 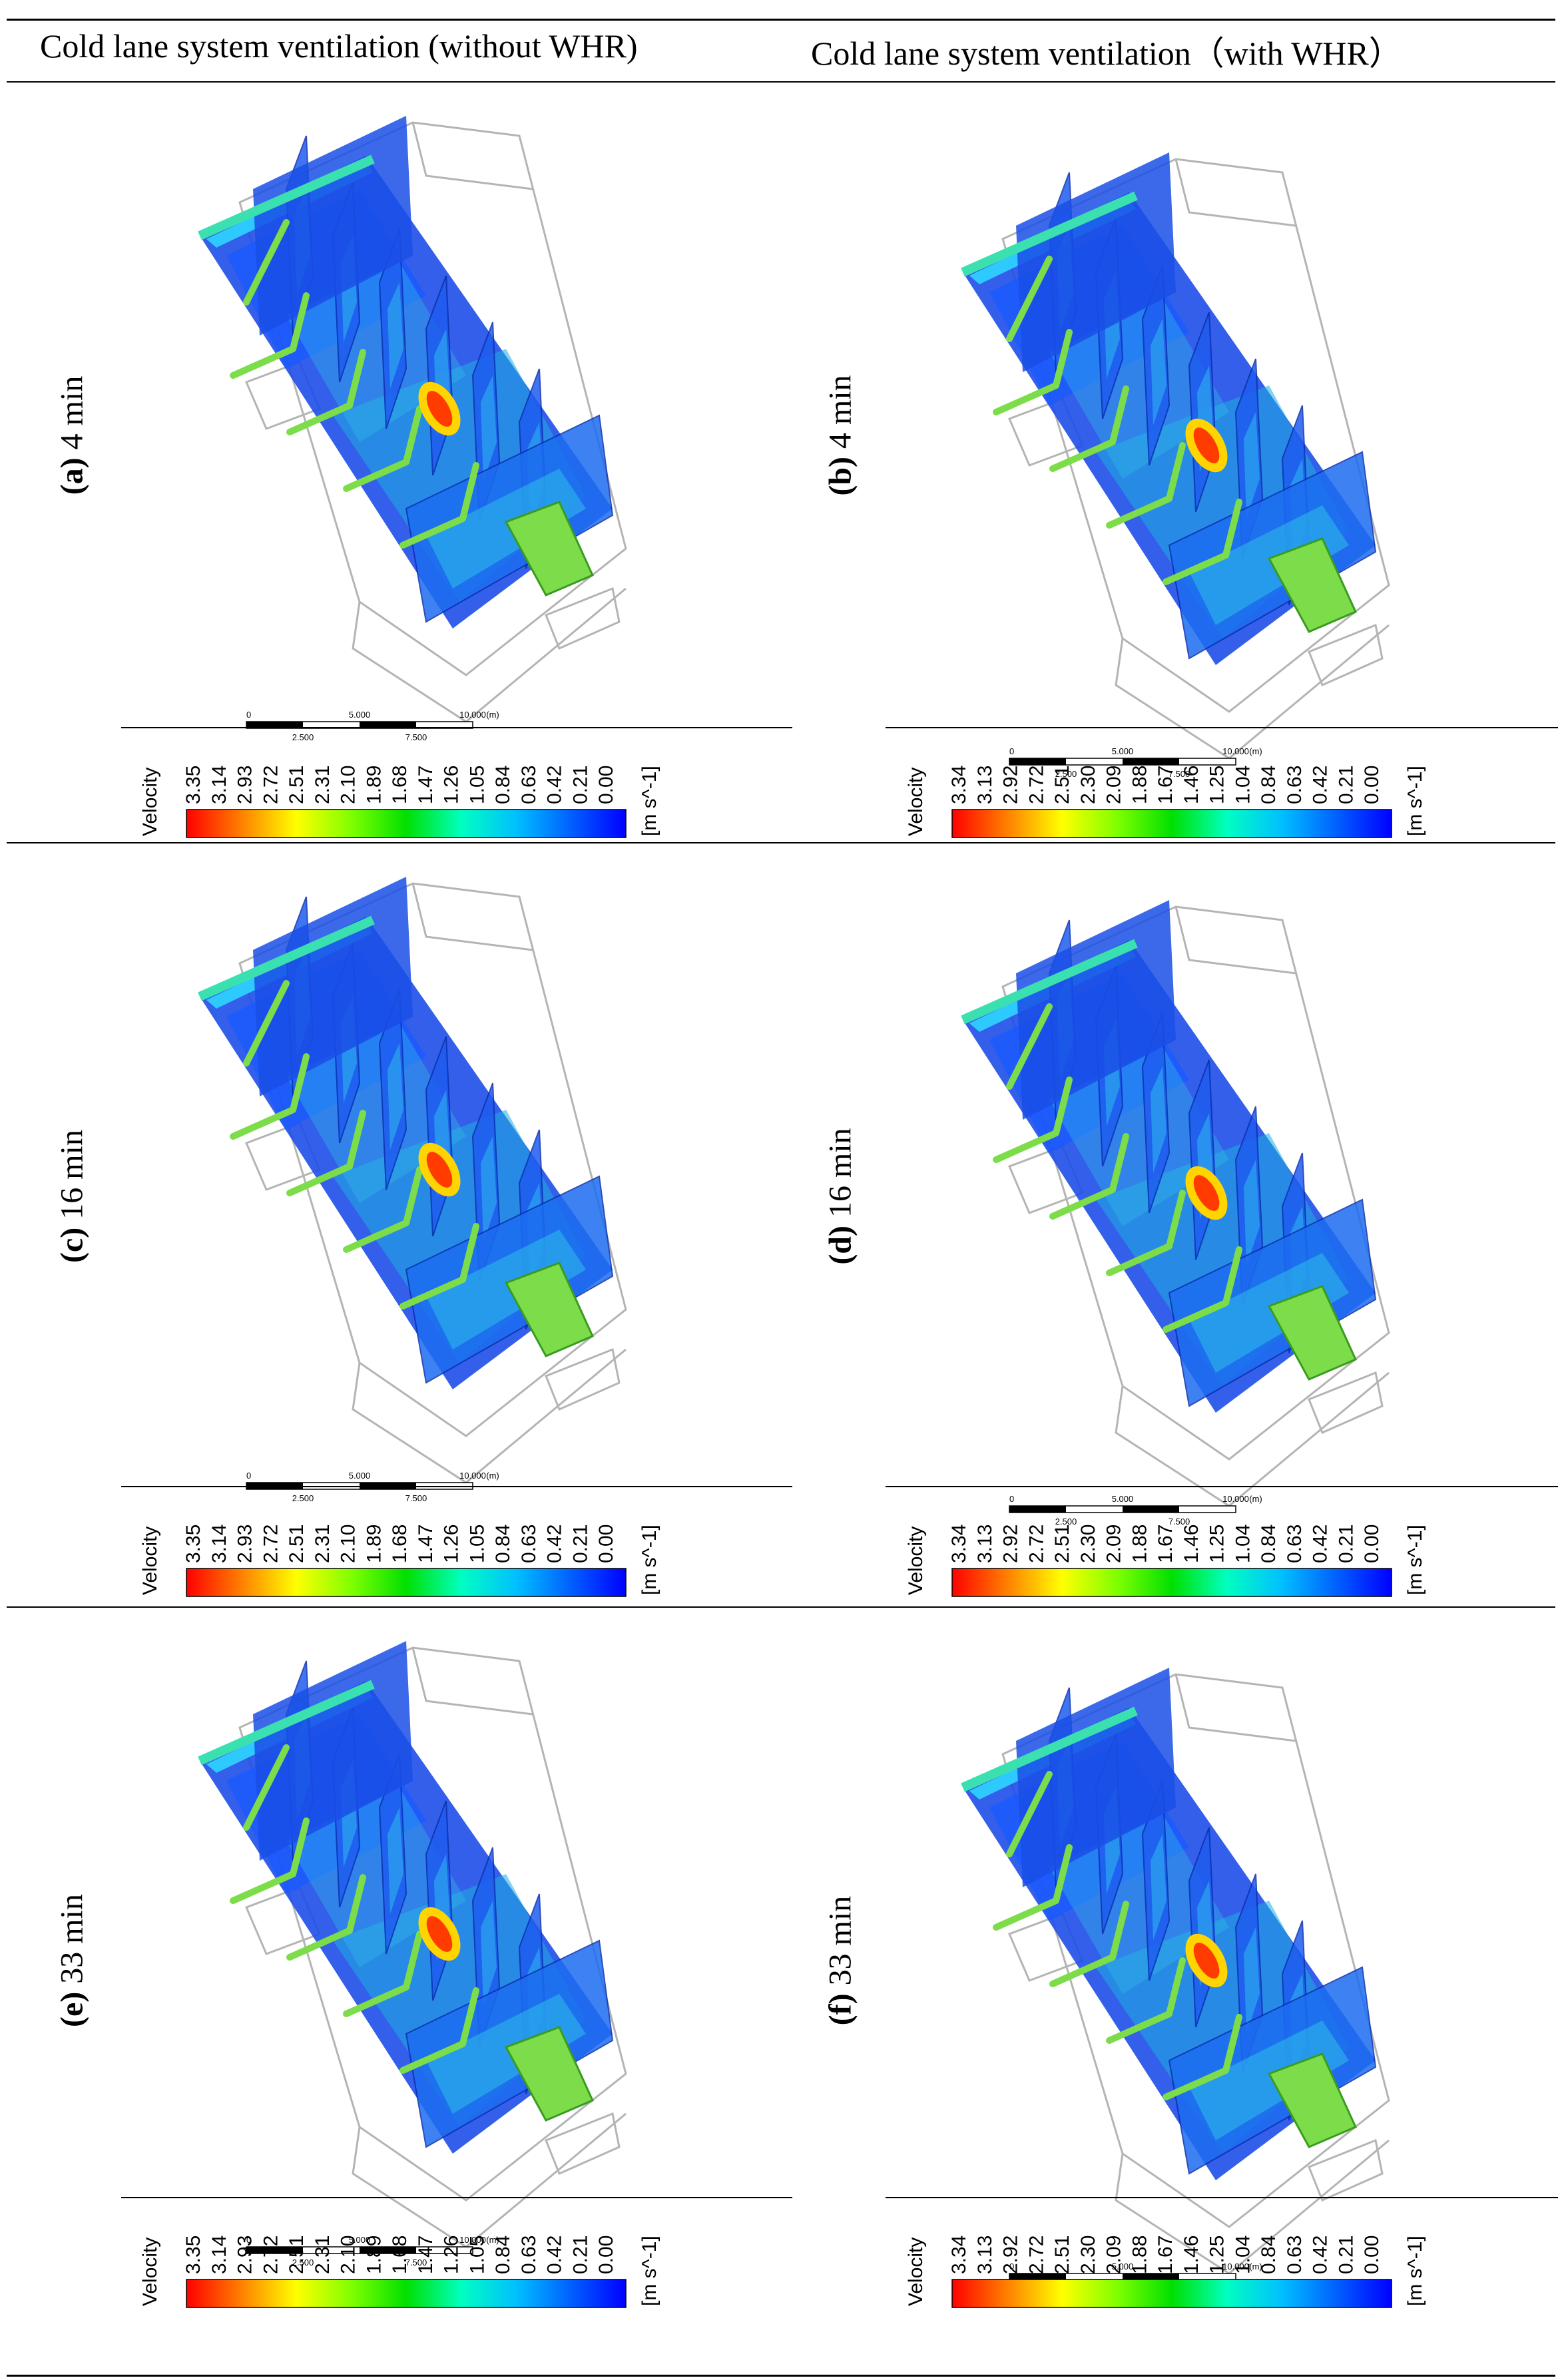 What do you see at coordinates (374, 785) in the screenshot?
I see `colorbar-tick-label: 1.89` at bounding box center [374, 785].